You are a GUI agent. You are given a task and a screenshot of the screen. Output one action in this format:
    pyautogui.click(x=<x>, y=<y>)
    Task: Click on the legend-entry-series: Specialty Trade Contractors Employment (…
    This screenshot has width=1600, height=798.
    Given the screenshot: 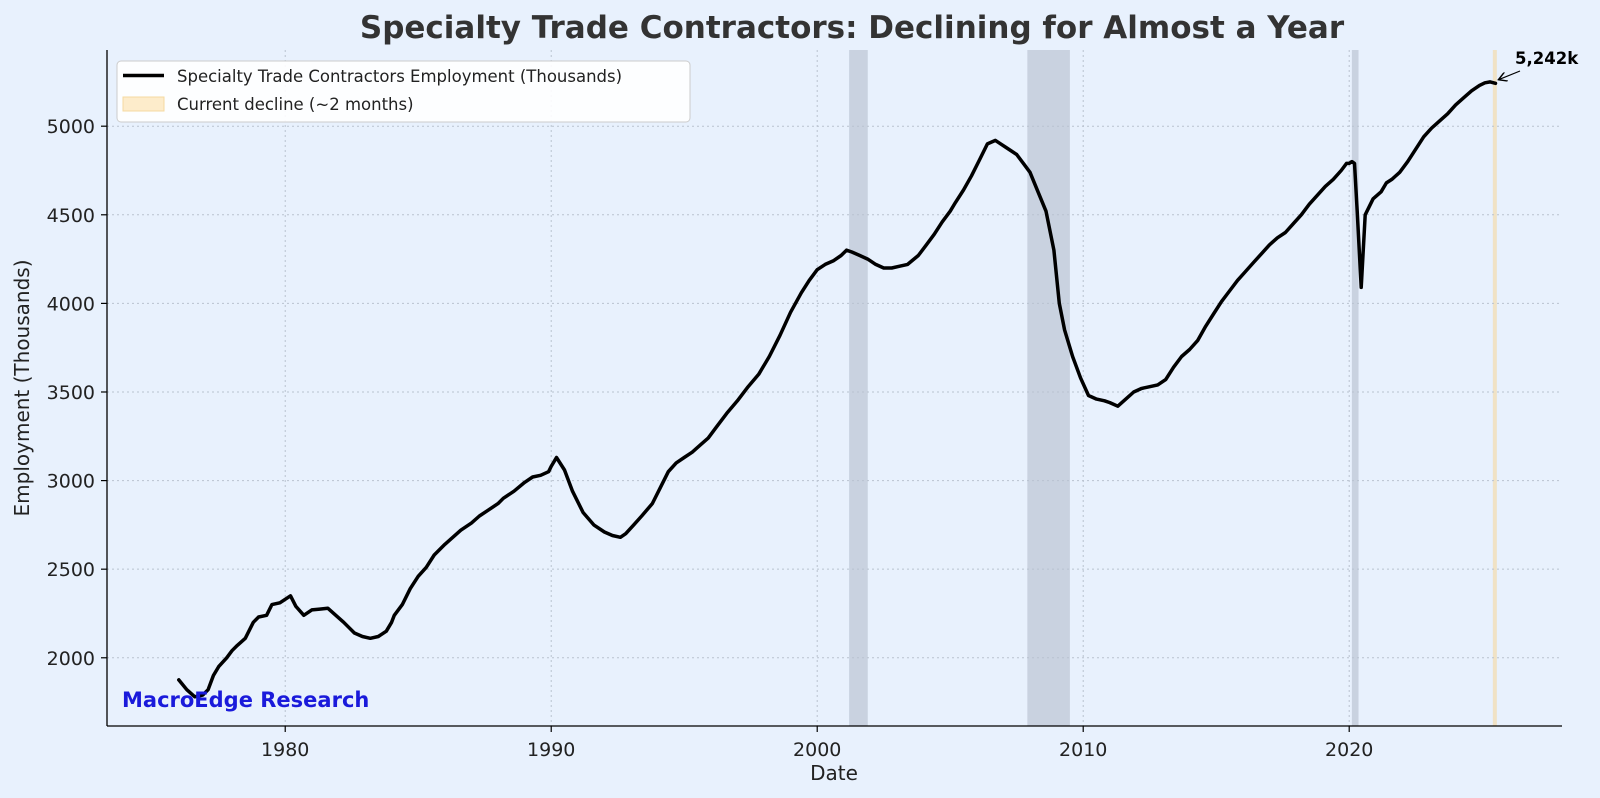 What is the action you would take?
    pyautogui.click(x=399, y=76)
    